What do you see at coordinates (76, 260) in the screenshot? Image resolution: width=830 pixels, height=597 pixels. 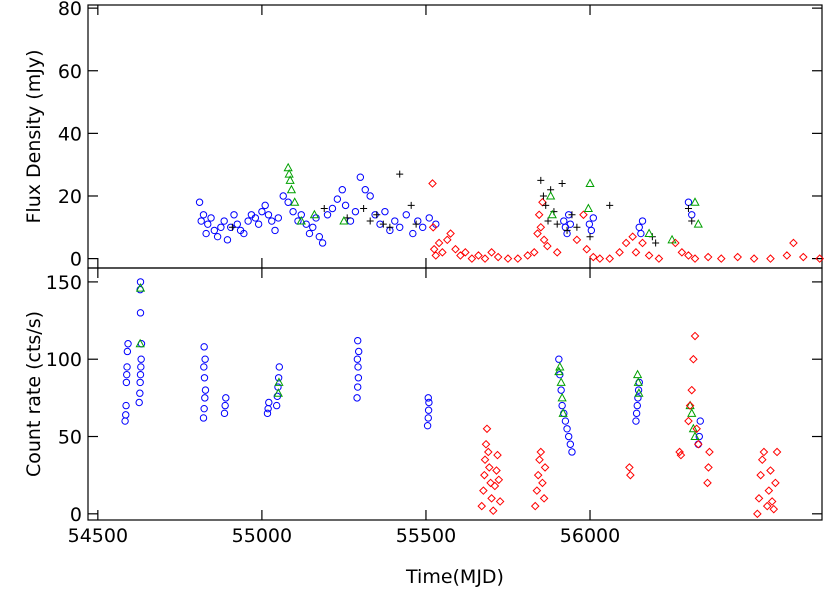 I see `y-tick-label: 0` at bounding box center [76, 260].